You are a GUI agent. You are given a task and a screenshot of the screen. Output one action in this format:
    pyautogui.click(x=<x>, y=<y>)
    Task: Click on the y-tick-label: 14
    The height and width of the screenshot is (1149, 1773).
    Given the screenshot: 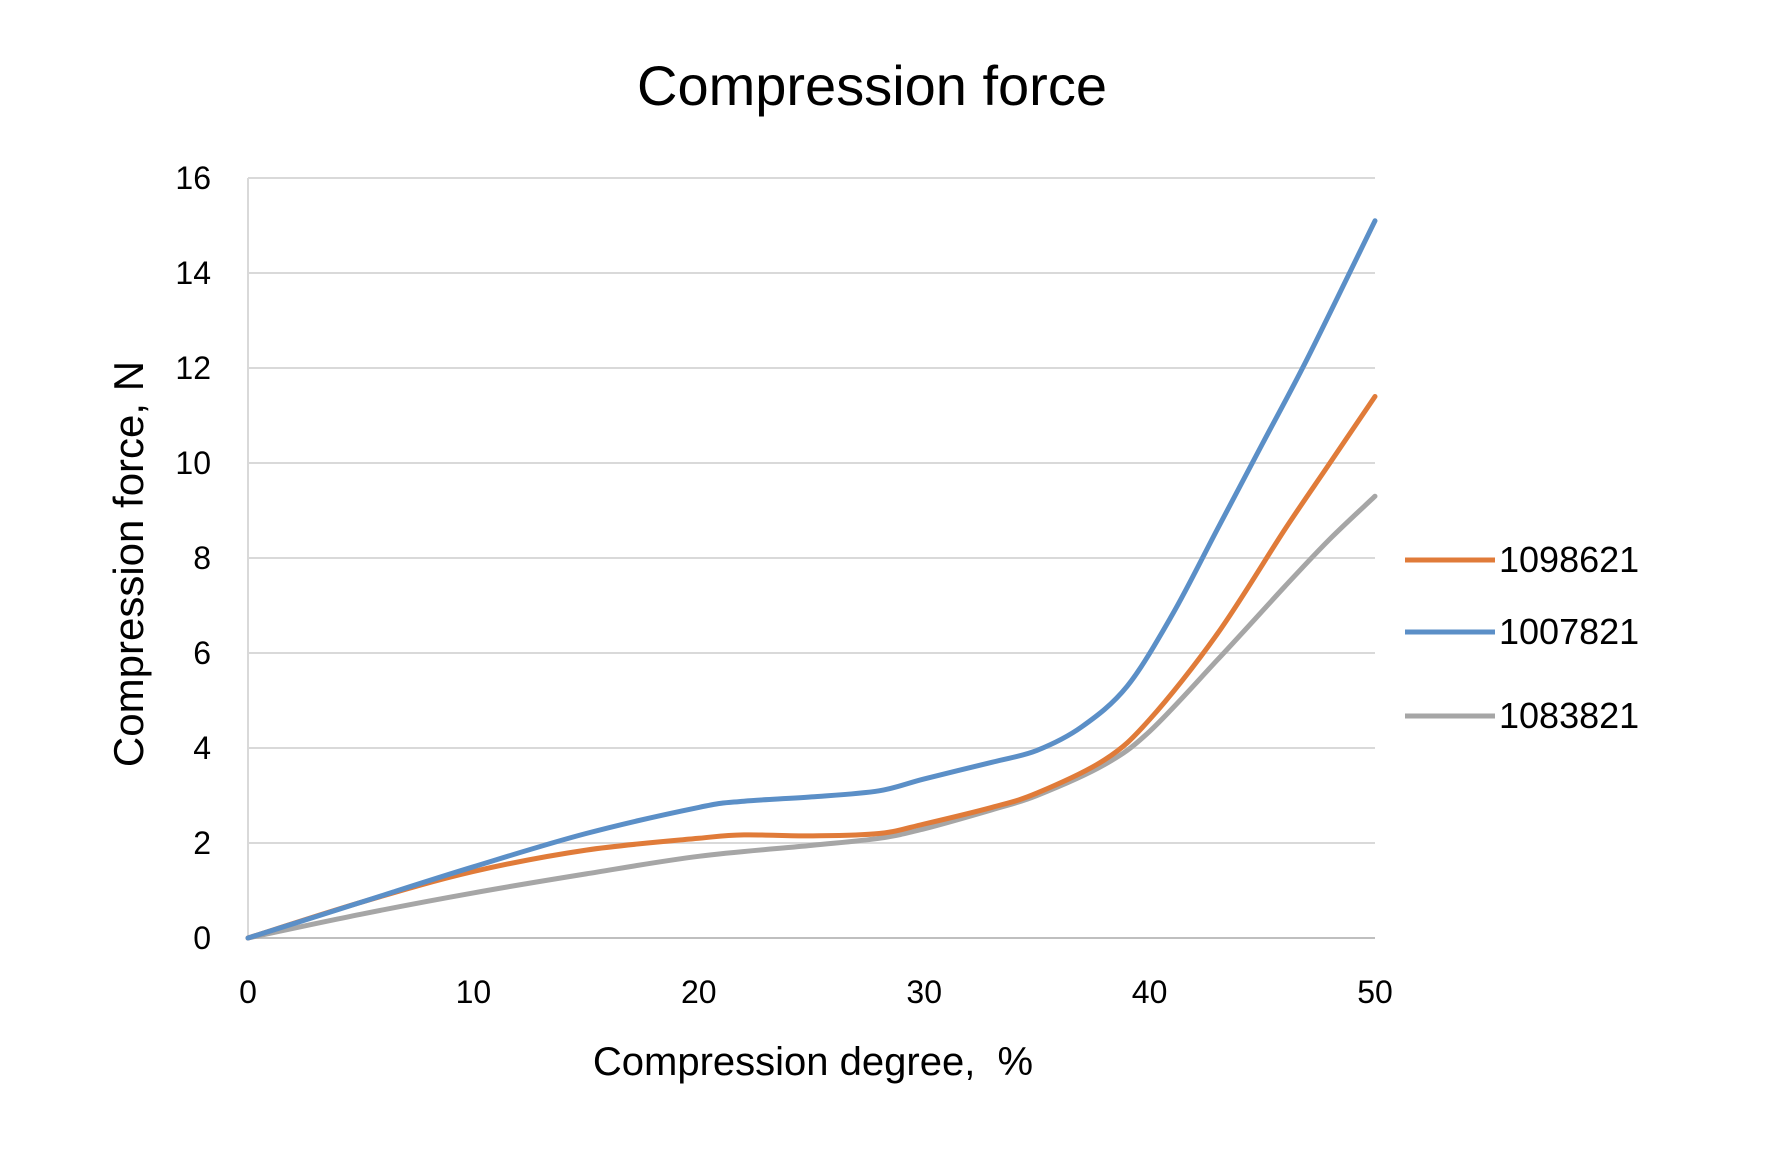 What is the action you would take?
    pyautogui.click(x=193, y=273)
    